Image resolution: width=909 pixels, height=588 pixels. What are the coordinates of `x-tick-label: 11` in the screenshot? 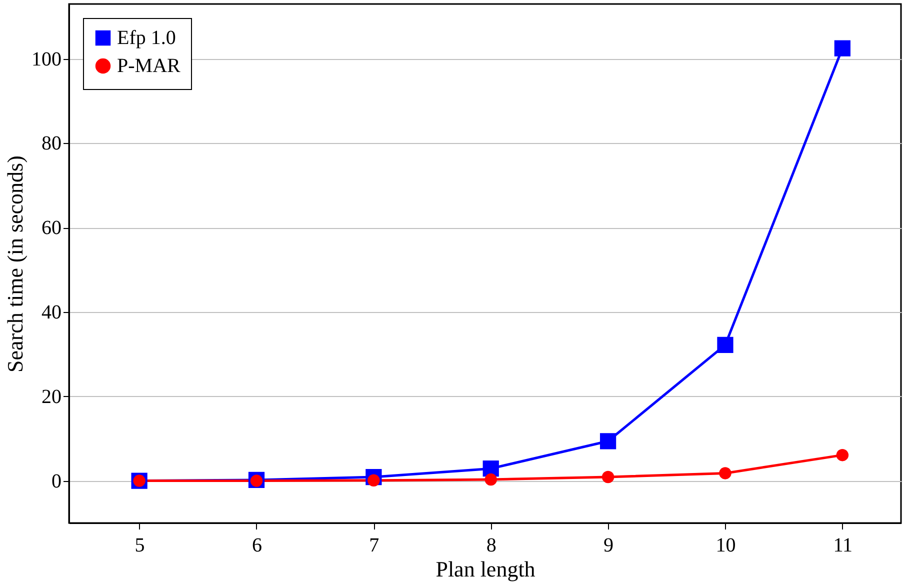 It's located at (843, 545).